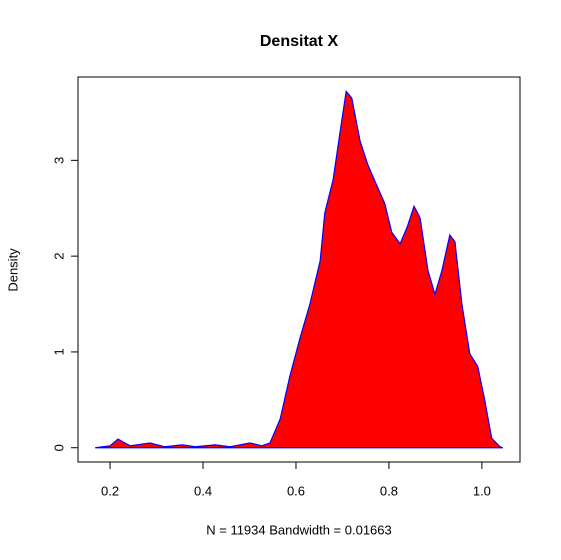  Describe the element at coordinates (389, 490) in the screenshot. I see `x-tick-label: 0.8` at that location.